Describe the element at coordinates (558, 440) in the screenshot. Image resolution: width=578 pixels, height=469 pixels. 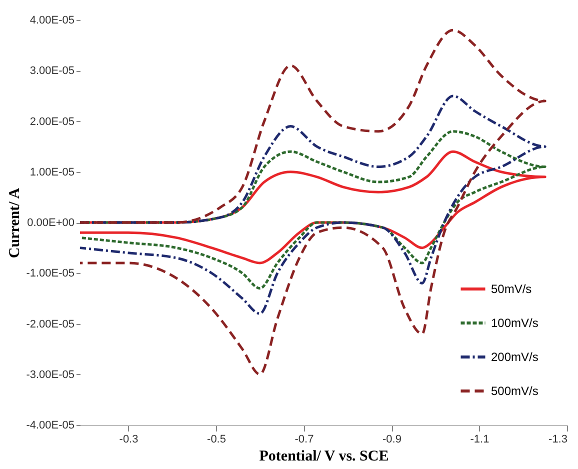
I see `x-tick-label: -1.3` at that location.